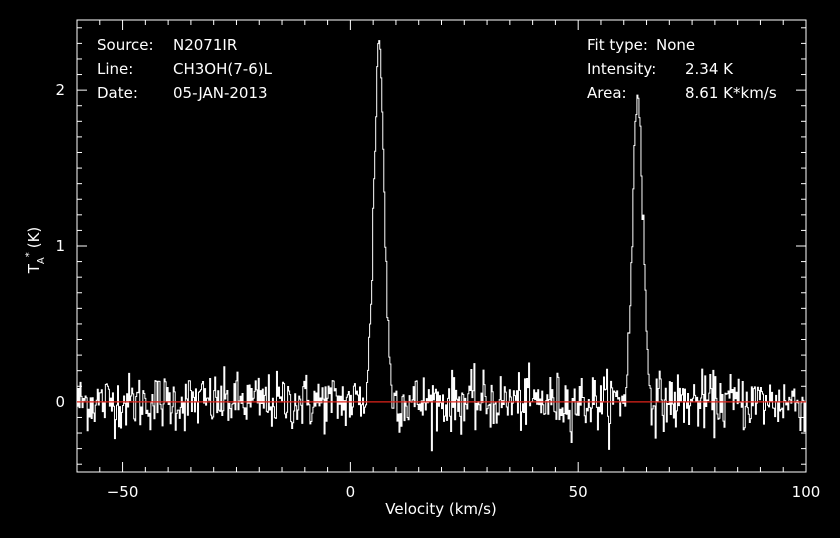  I want to click on date-label: Date:, so click(117, 93).